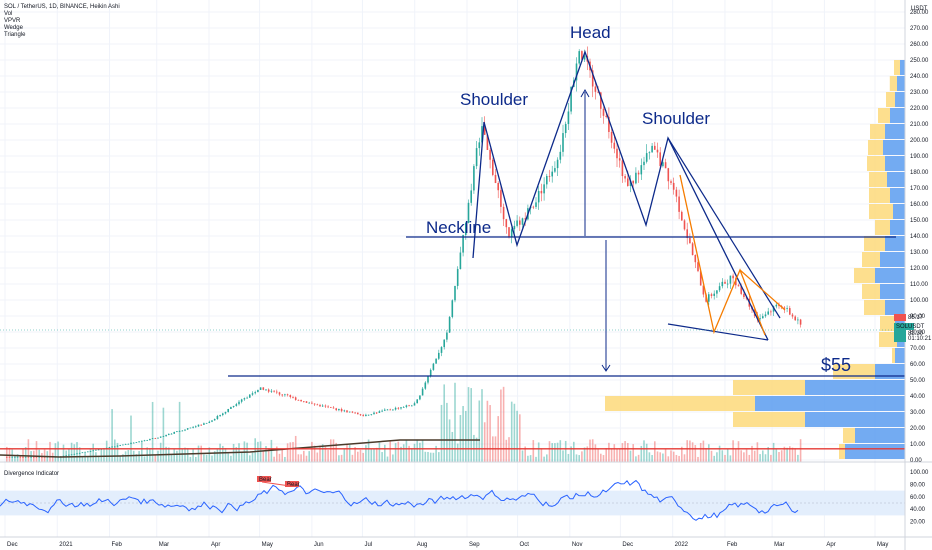 The height and width of the screenshot is (550, 932). What do you see at coordinates (15, 35) in the screenshot?
I see `indicator-triangle: Triangle` at bounding box center [15, 35].